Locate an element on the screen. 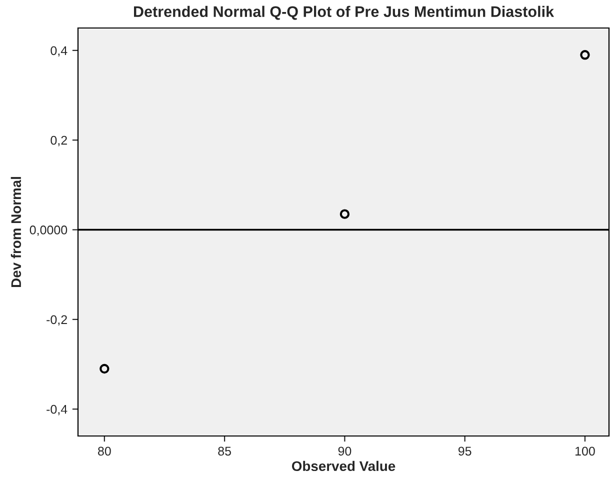  y-axis-title: Dev from Normal is located at coordinates (16, 232).